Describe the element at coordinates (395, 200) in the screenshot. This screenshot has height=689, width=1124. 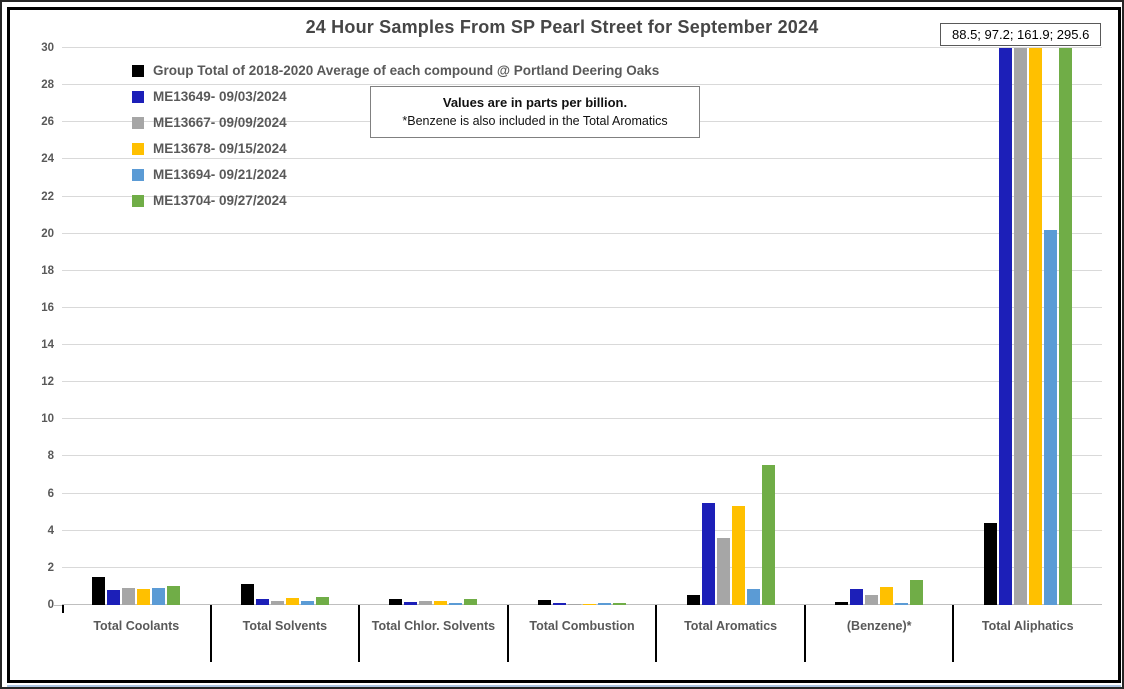
I see `legend-item: ME13704- 09/27/2024` at that location.